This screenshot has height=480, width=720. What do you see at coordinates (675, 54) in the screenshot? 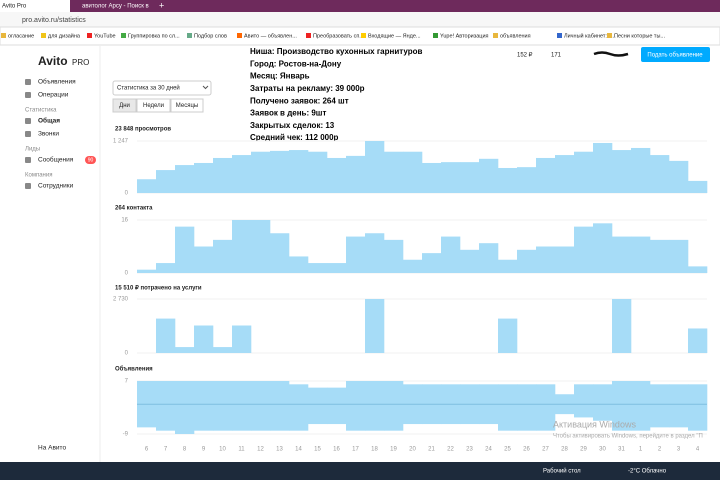
I see `post-button` at bounding box center [675, 54].